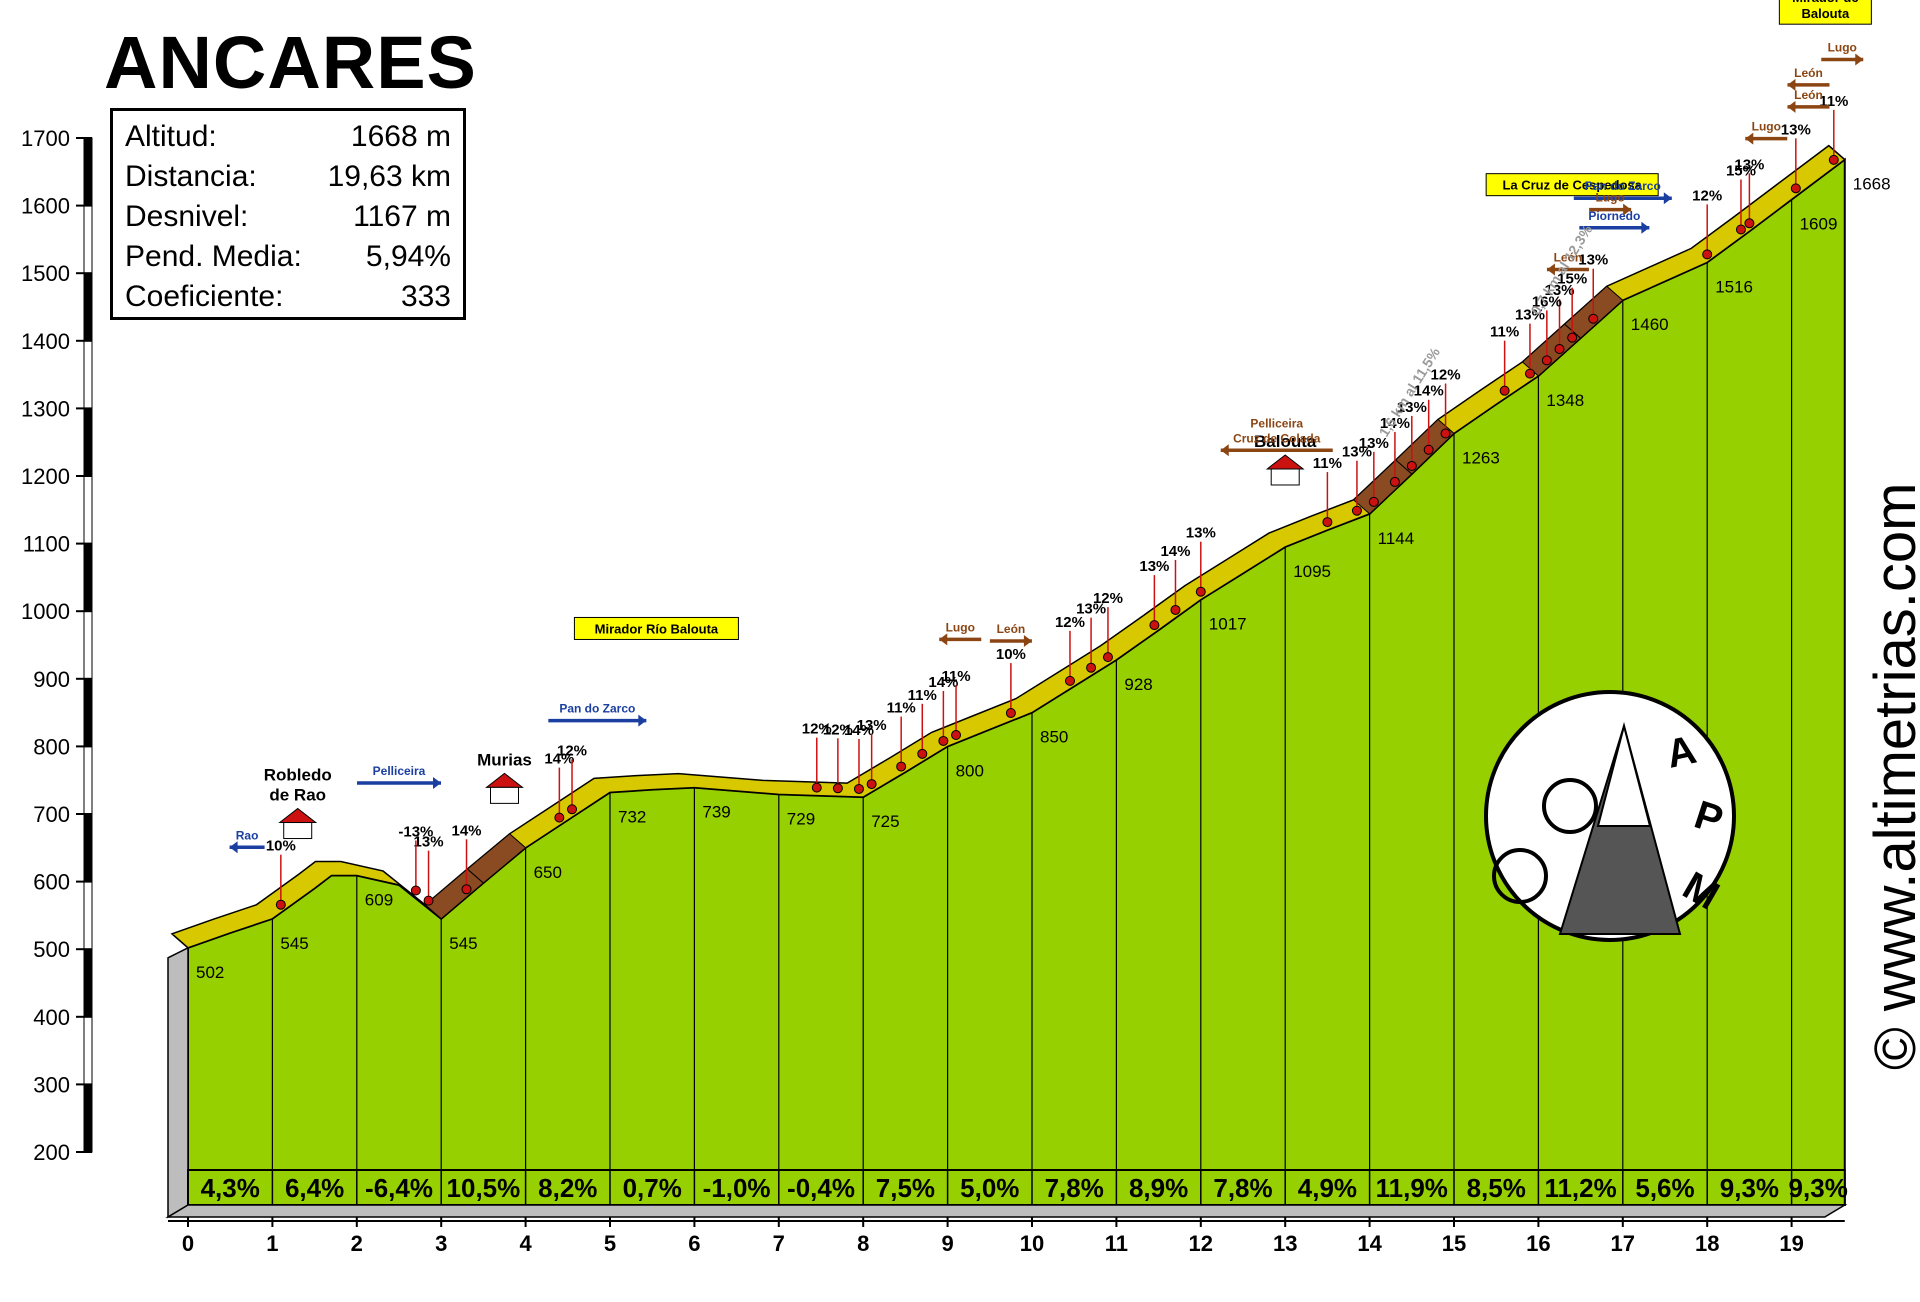 The width and height of the screenshot is (1920, 1302). I want to click on altitude-label: 502, so click(210, 972).